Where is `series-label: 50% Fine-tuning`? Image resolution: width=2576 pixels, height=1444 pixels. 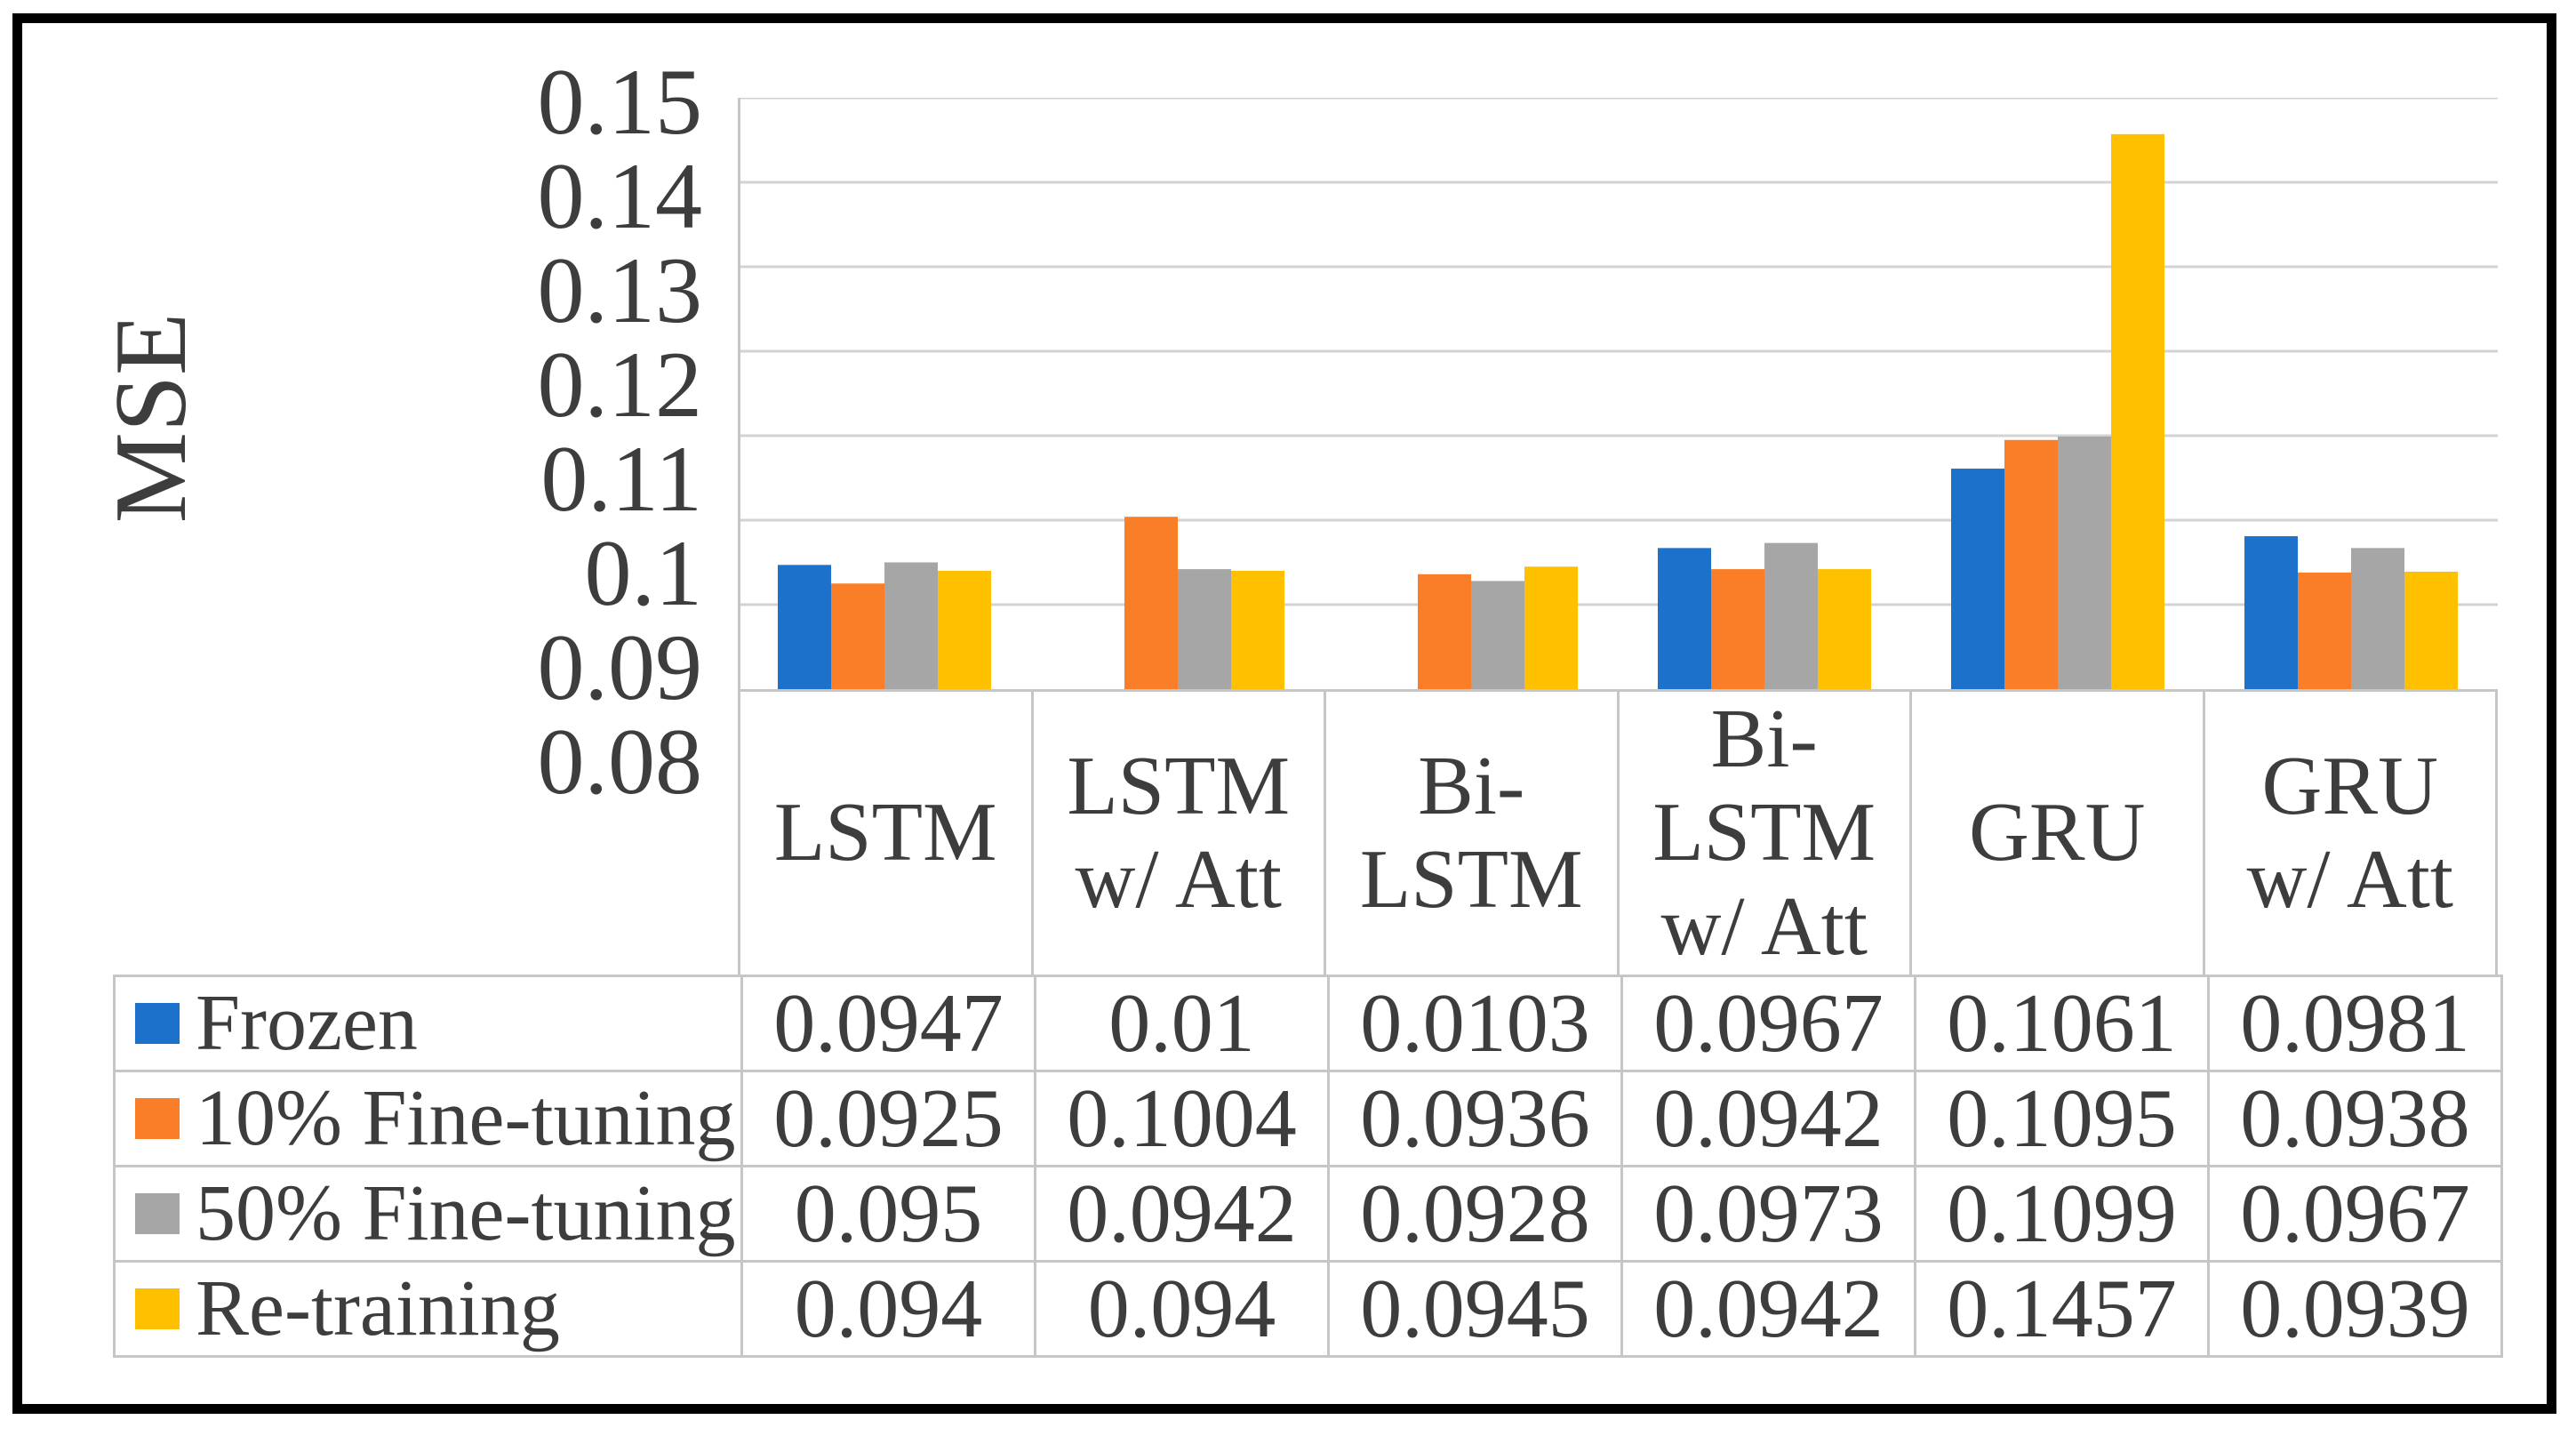
series-label: 50% Fine-tuning is located at coordinates (466, 1213).